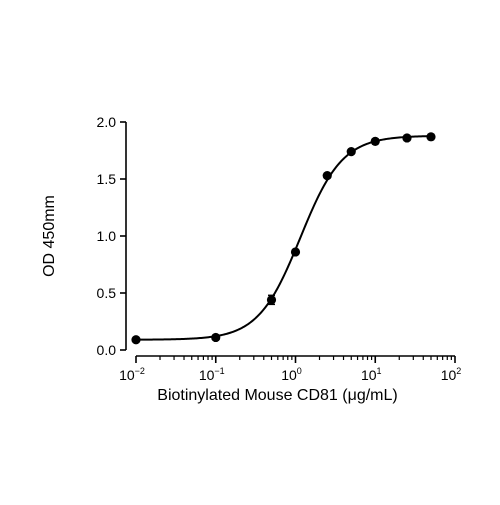  What do you see at coordinates (49, 236) in the screenshot?
I see `y-axis-title: OD 450mm` at bounding box center [49, 236].